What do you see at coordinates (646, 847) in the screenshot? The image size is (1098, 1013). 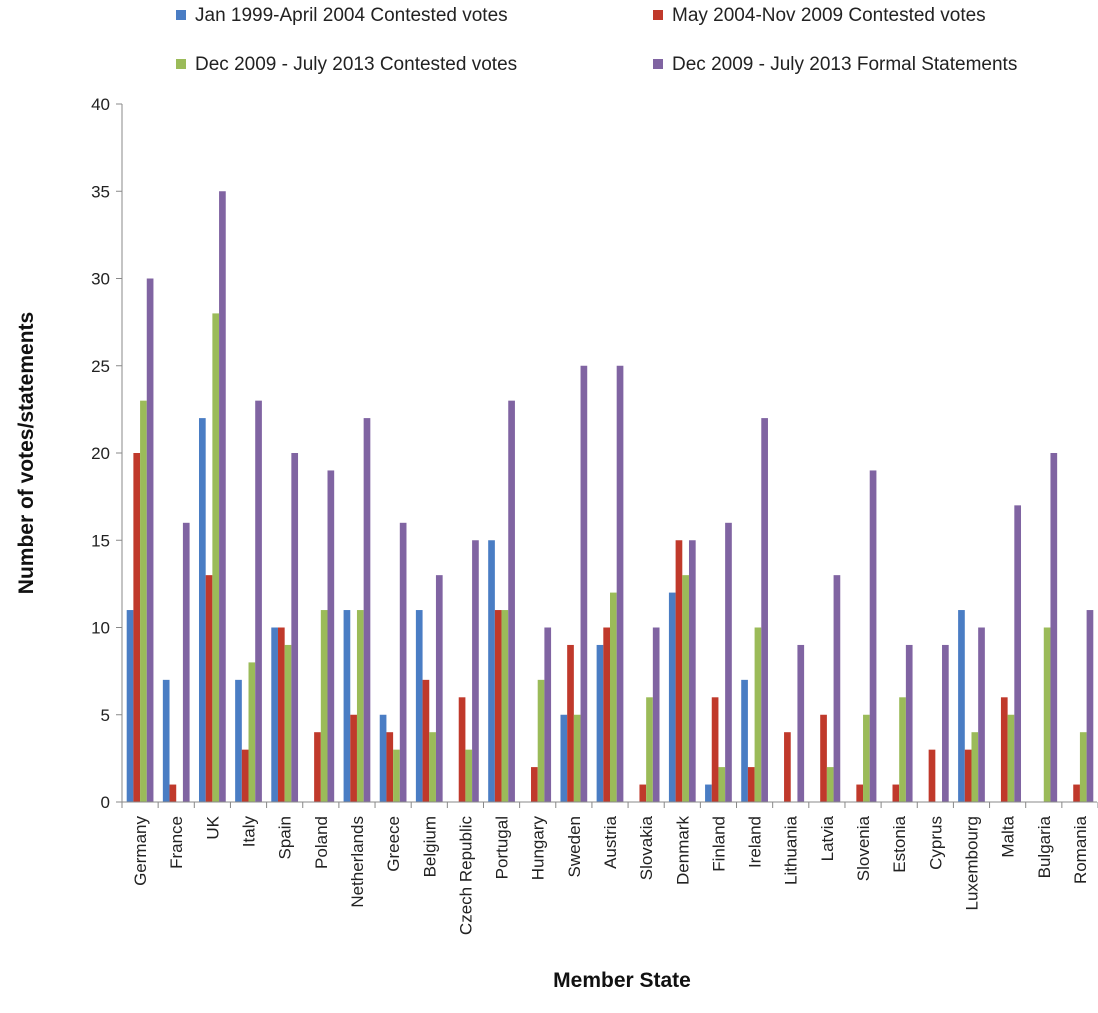 I see `x-tick-label-slovakia: Slovakia` at bounding box center [646, 847].